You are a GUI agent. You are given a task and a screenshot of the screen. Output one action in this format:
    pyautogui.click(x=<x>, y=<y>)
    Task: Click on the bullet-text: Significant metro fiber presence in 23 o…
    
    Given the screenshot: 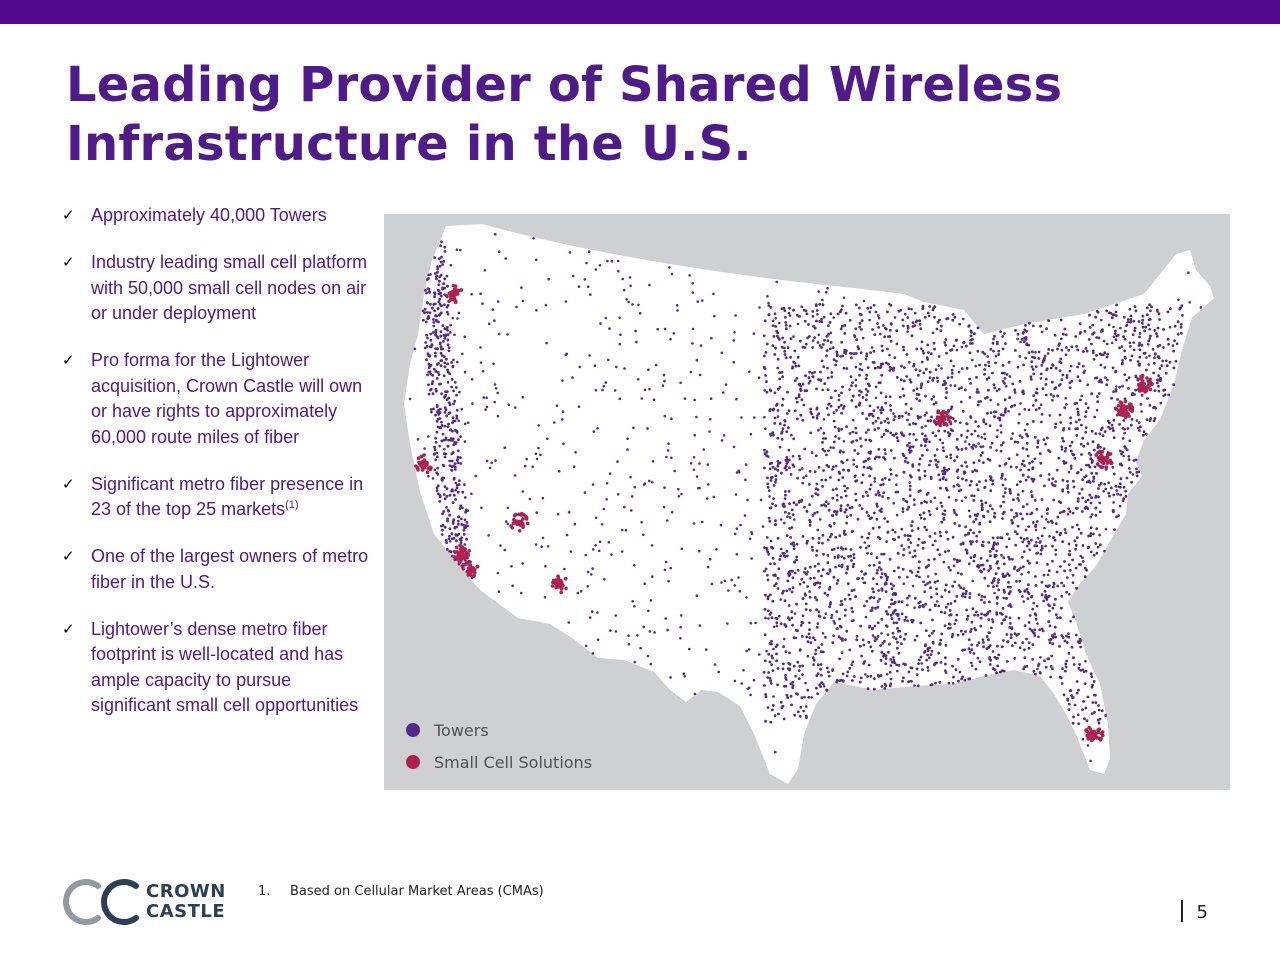 What is the action you would take?
    pyautogui.click(x=227, y=496)
    